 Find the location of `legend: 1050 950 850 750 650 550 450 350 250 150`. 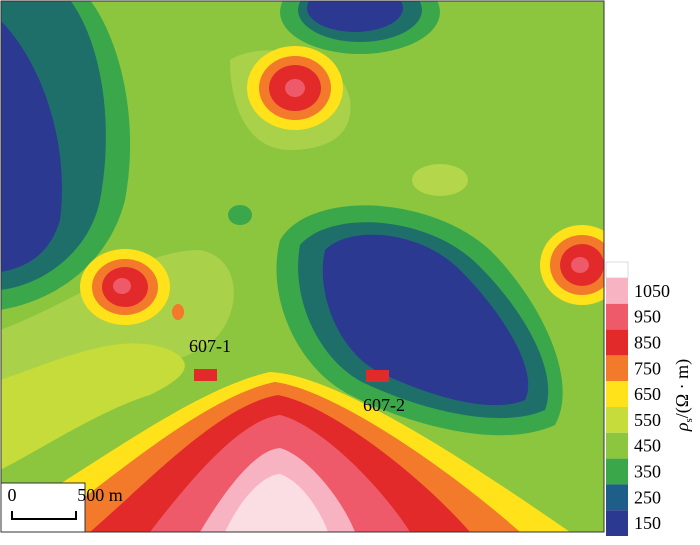

legend: 1050 950 850 750 650 550 450 350 250 150 is located at coordinates (637, 398).